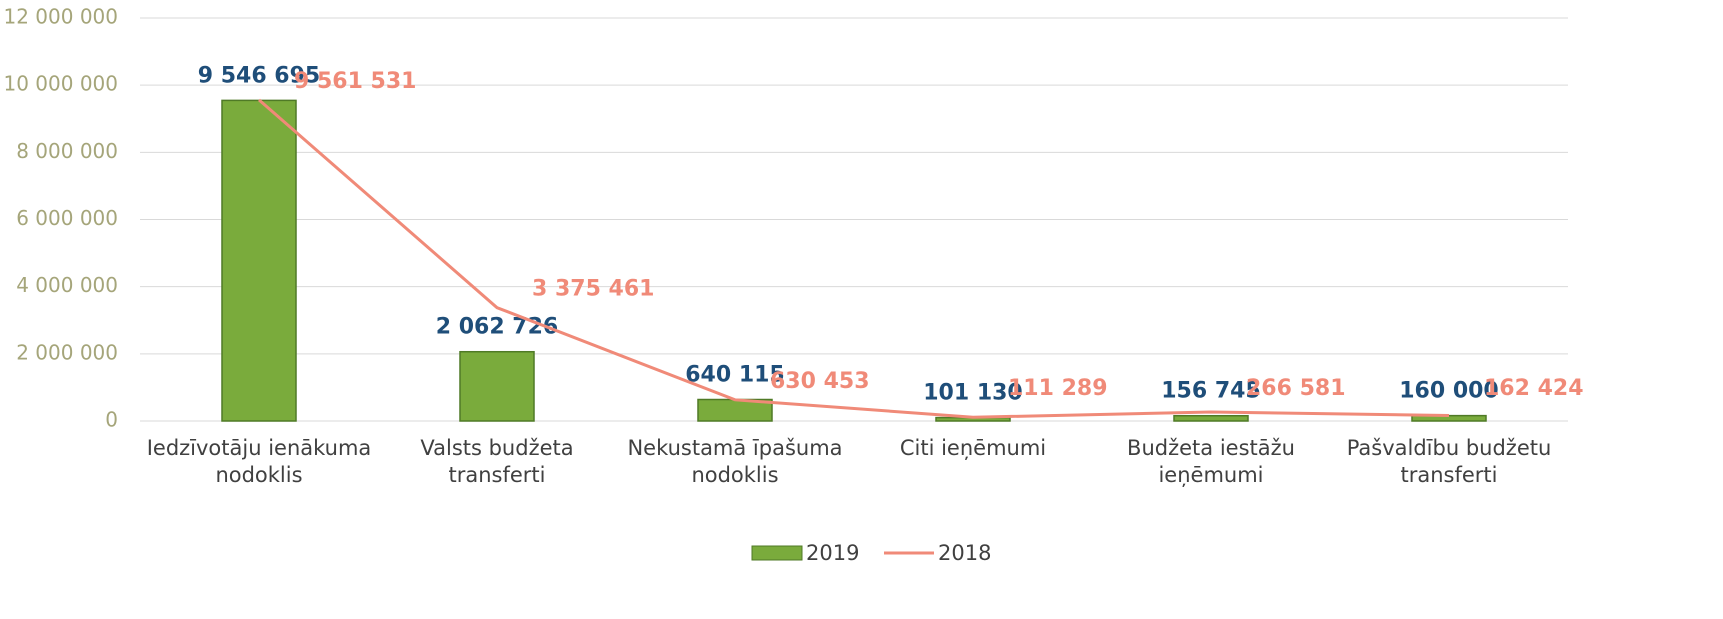 The height and width of the screenshot is (619, 1723). What do you see at coordinates (60, 17) in the screenshot?
I see `y-tick-label: 12 000 000` at bounding box center [60, 17].